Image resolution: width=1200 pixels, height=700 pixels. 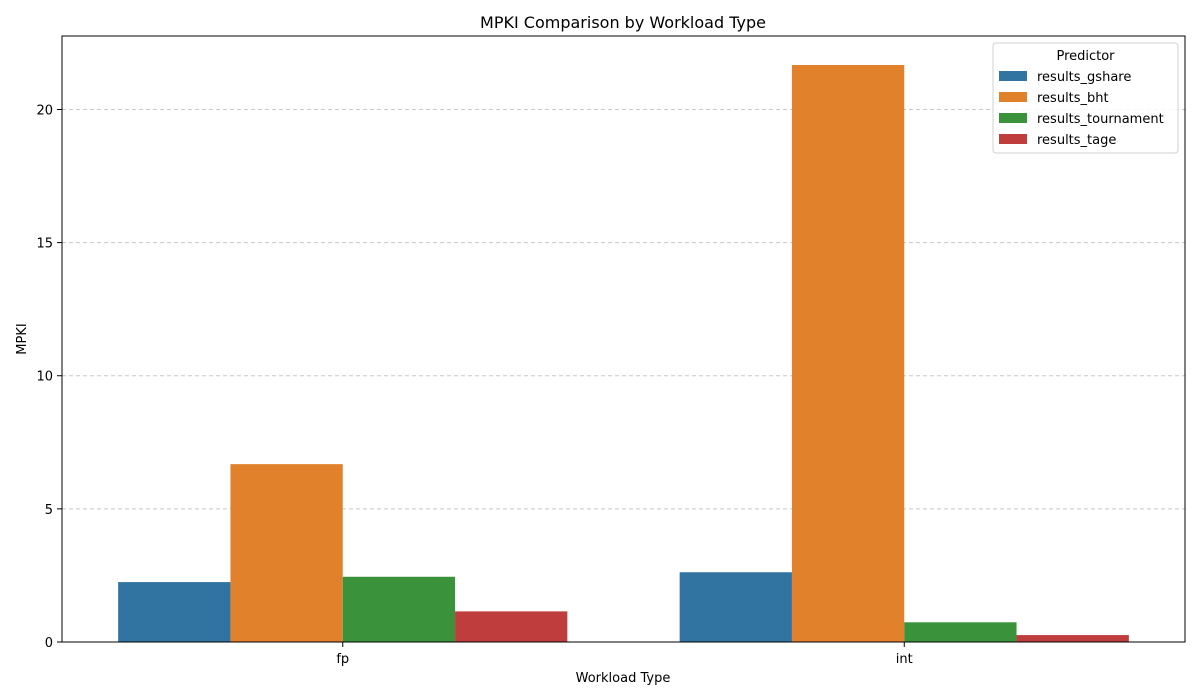 I want to click on legend-label-results_bht: results_bht, so click(x=1073, y=98).